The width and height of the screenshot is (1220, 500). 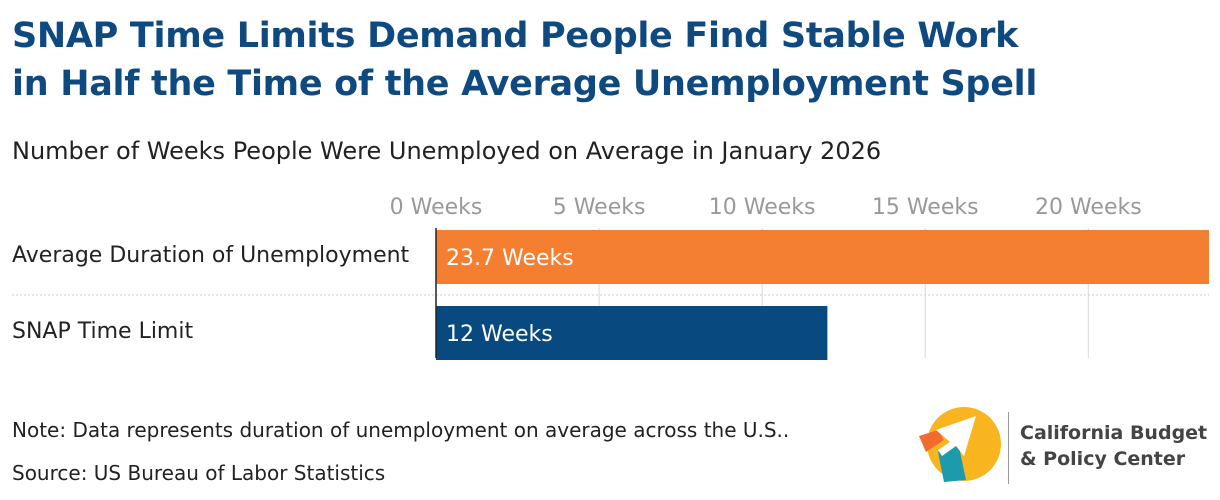 I want to click on tick-label-10: 10 Weeks, so click(x=762, y=207).